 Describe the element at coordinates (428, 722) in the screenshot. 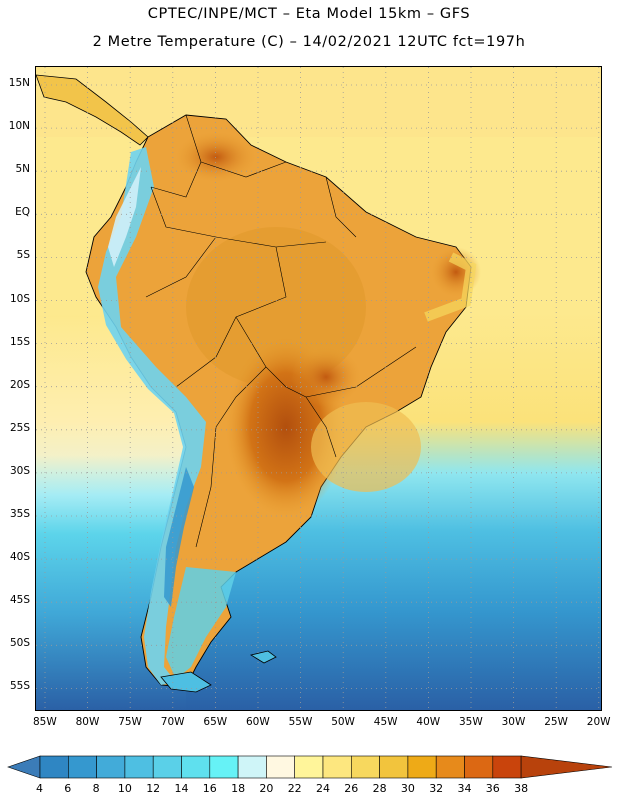

I see `lon-label: 40W` at that location.